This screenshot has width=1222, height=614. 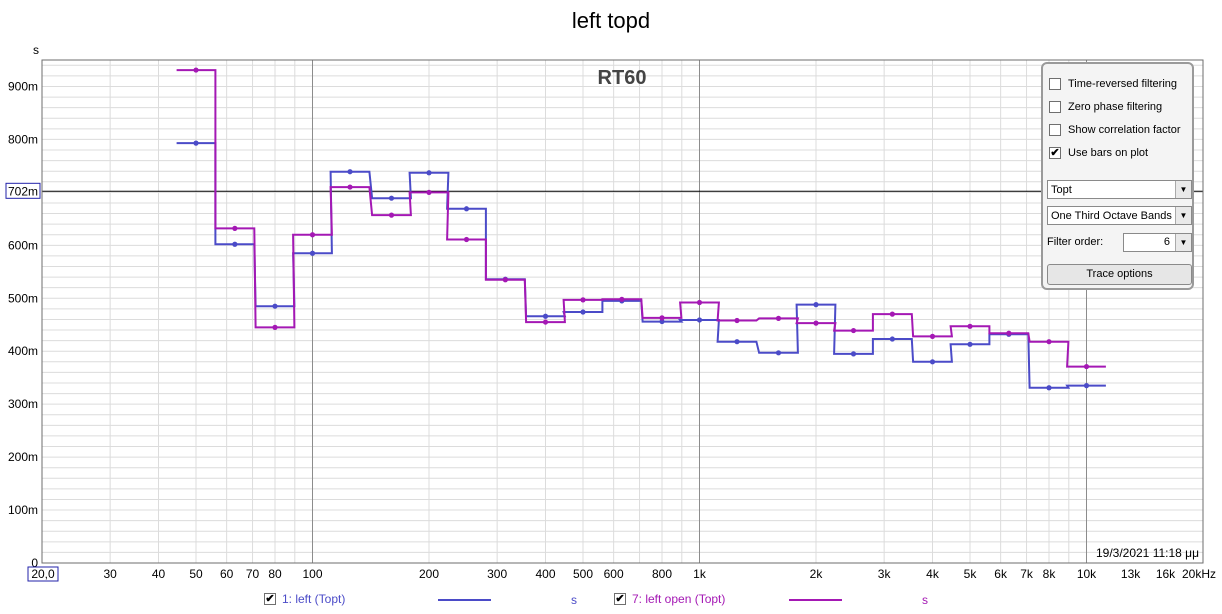 What do you see at coordinates (23, 139) in the screenshot?
I see `y-tick-label: 800m` at bounding box center [23, 139].